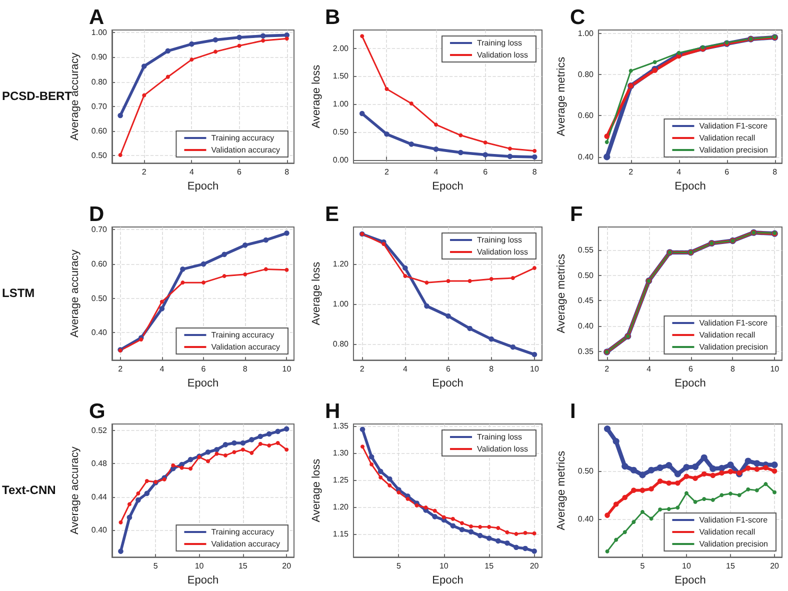 Image resolution: width=788 pixels, height=591 pixels. I want to click on y-tick-label: 0.48, so click(99, 463).